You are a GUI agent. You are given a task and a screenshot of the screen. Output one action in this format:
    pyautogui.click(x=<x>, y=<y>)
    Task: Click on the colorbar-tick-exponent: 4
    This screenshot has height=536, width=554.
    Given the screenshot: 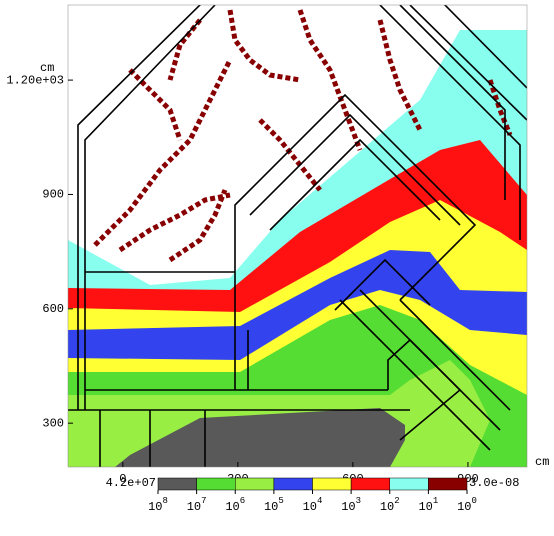 What is the action you would take?
    pyautogui.click(x=319, y=501)
    